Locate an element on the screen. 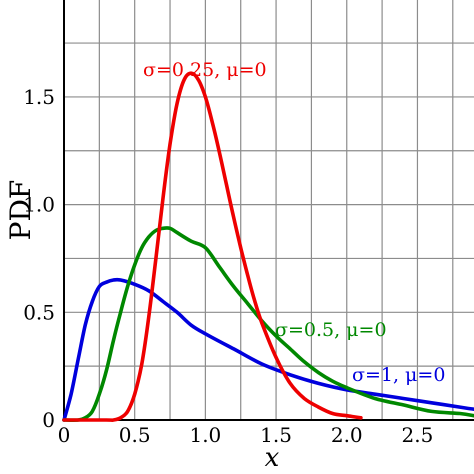  x-tick-label: 2.5 is located at coordinates (418, 435).